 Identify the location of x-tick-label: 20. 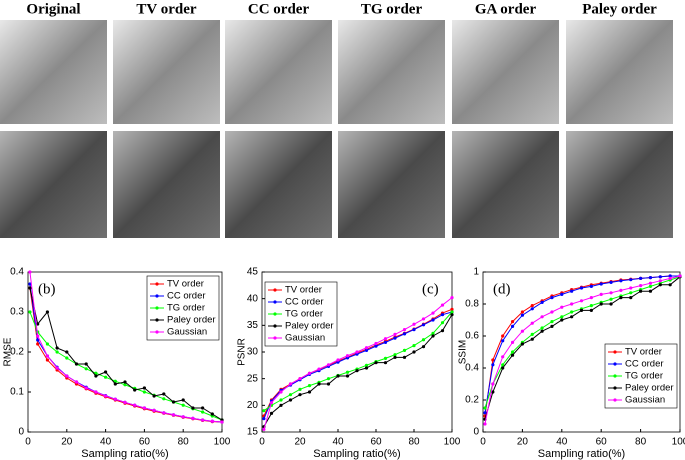
(523, 442).